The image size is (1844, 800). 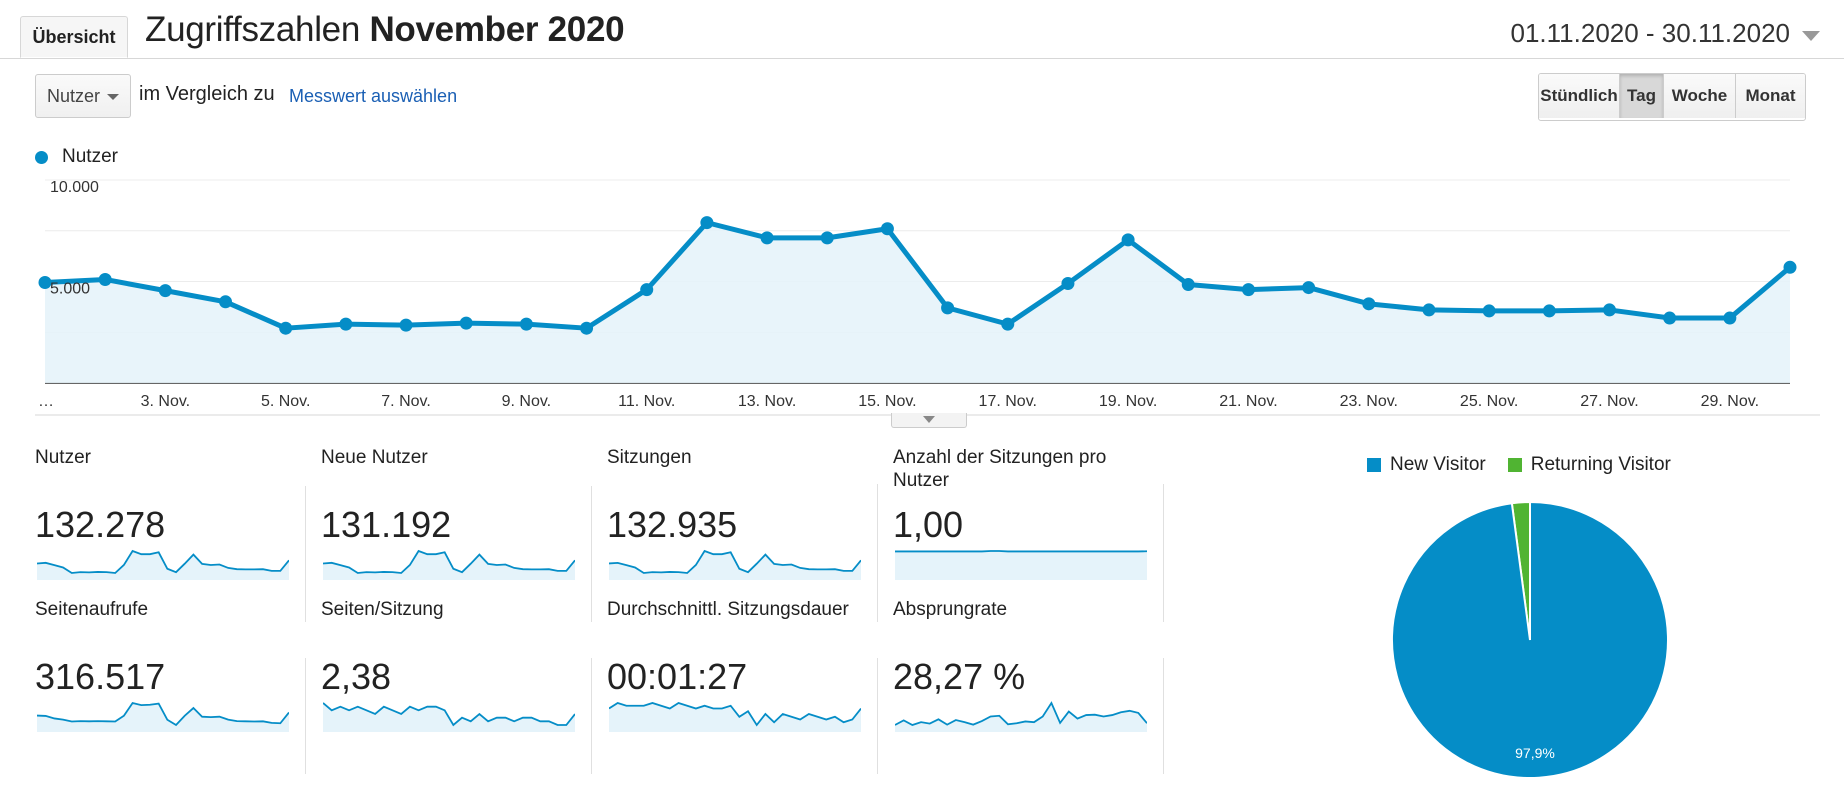 What do you see at coordinates (728, 609) in the screenshot?
I see `metric-label: Durchschnittl. Sitzungsdauer` at bounding box center [728, 609].